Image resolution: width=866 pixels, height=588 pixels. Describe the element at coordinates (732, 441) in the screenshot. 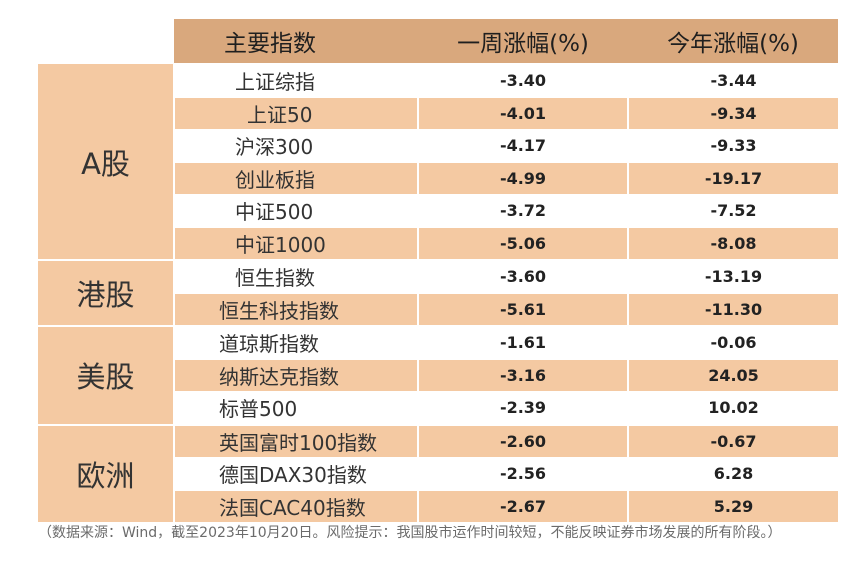

I see `ytd-change-value: -0.67` at that location.